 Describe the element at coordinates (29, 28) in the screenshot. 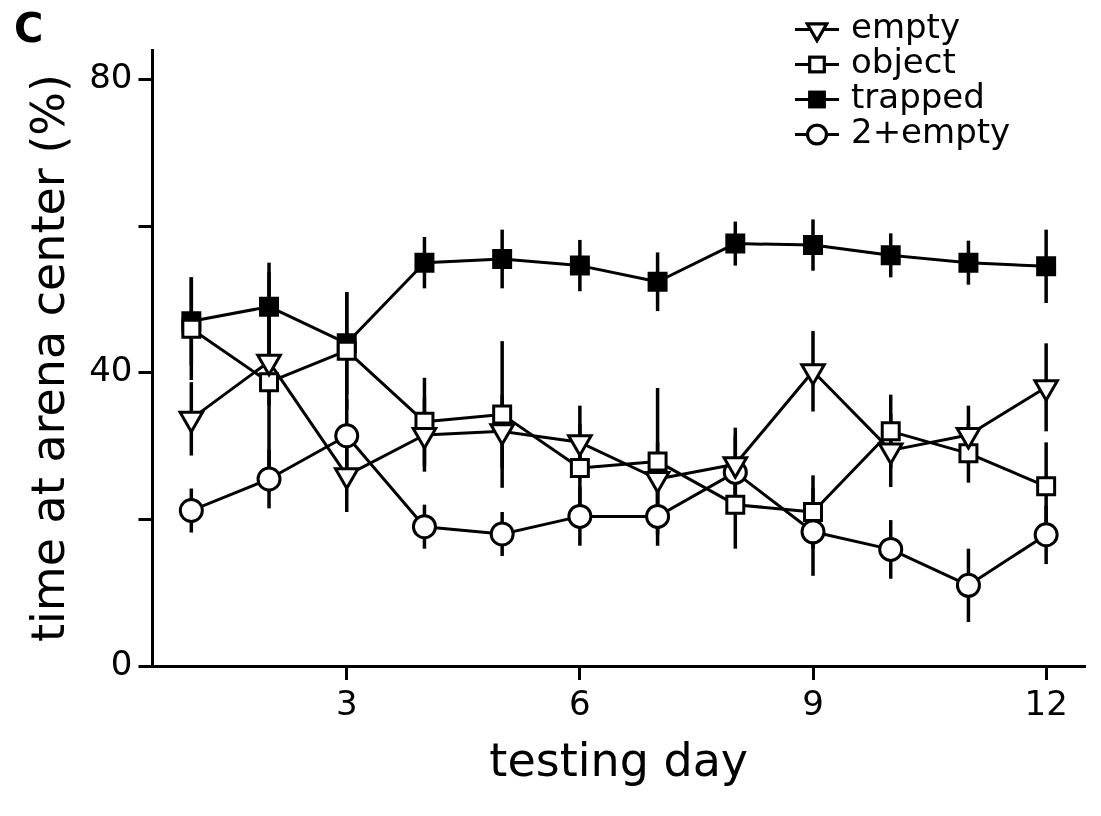

I see `text: C` at that location.